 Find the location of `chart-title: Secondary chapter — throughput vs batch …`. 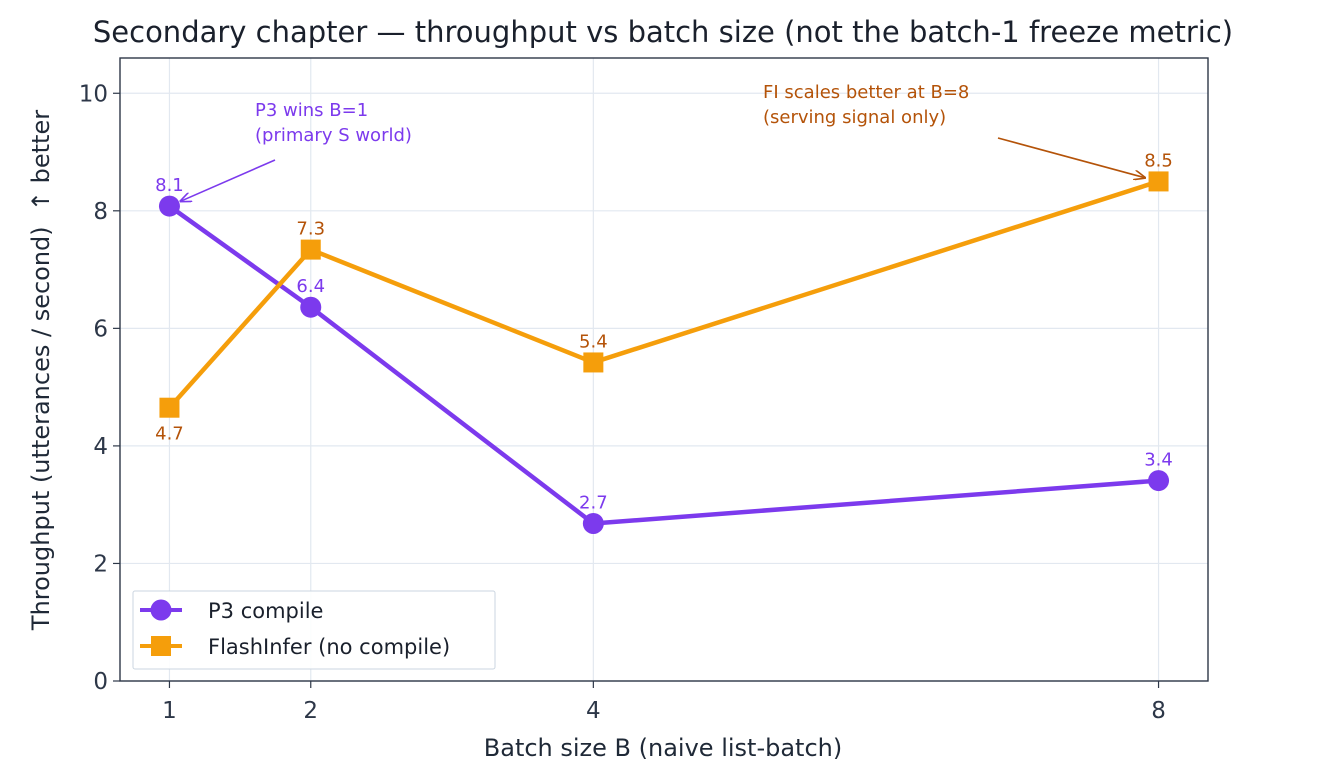

chart-title: Secondary chapter — throughput vs batch … is located at coordinates (663, 32).